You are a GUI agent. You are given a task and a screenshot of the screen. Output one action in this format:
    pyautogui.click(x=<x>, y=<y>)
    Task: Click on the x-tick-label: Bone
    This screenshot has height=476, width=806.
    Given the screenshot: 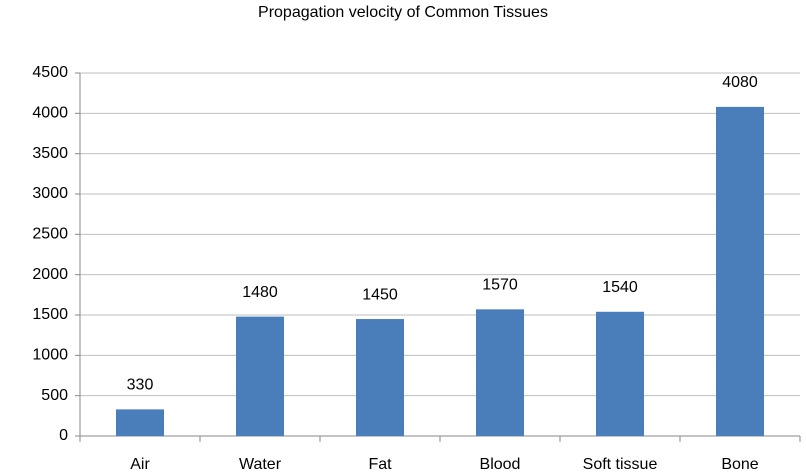 What is the action you would take?
    pyautogui.click(x=739, y=464)
    